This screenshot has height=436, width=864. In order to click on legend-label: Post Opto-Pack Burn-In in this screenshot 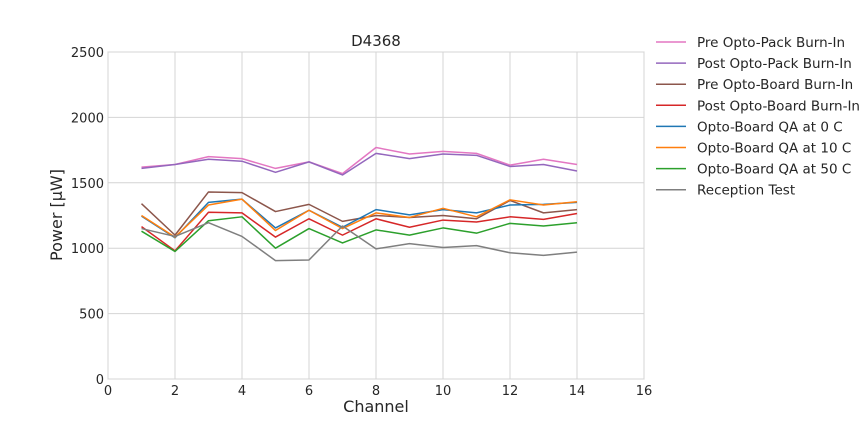, I will do `click(774, 64)`.